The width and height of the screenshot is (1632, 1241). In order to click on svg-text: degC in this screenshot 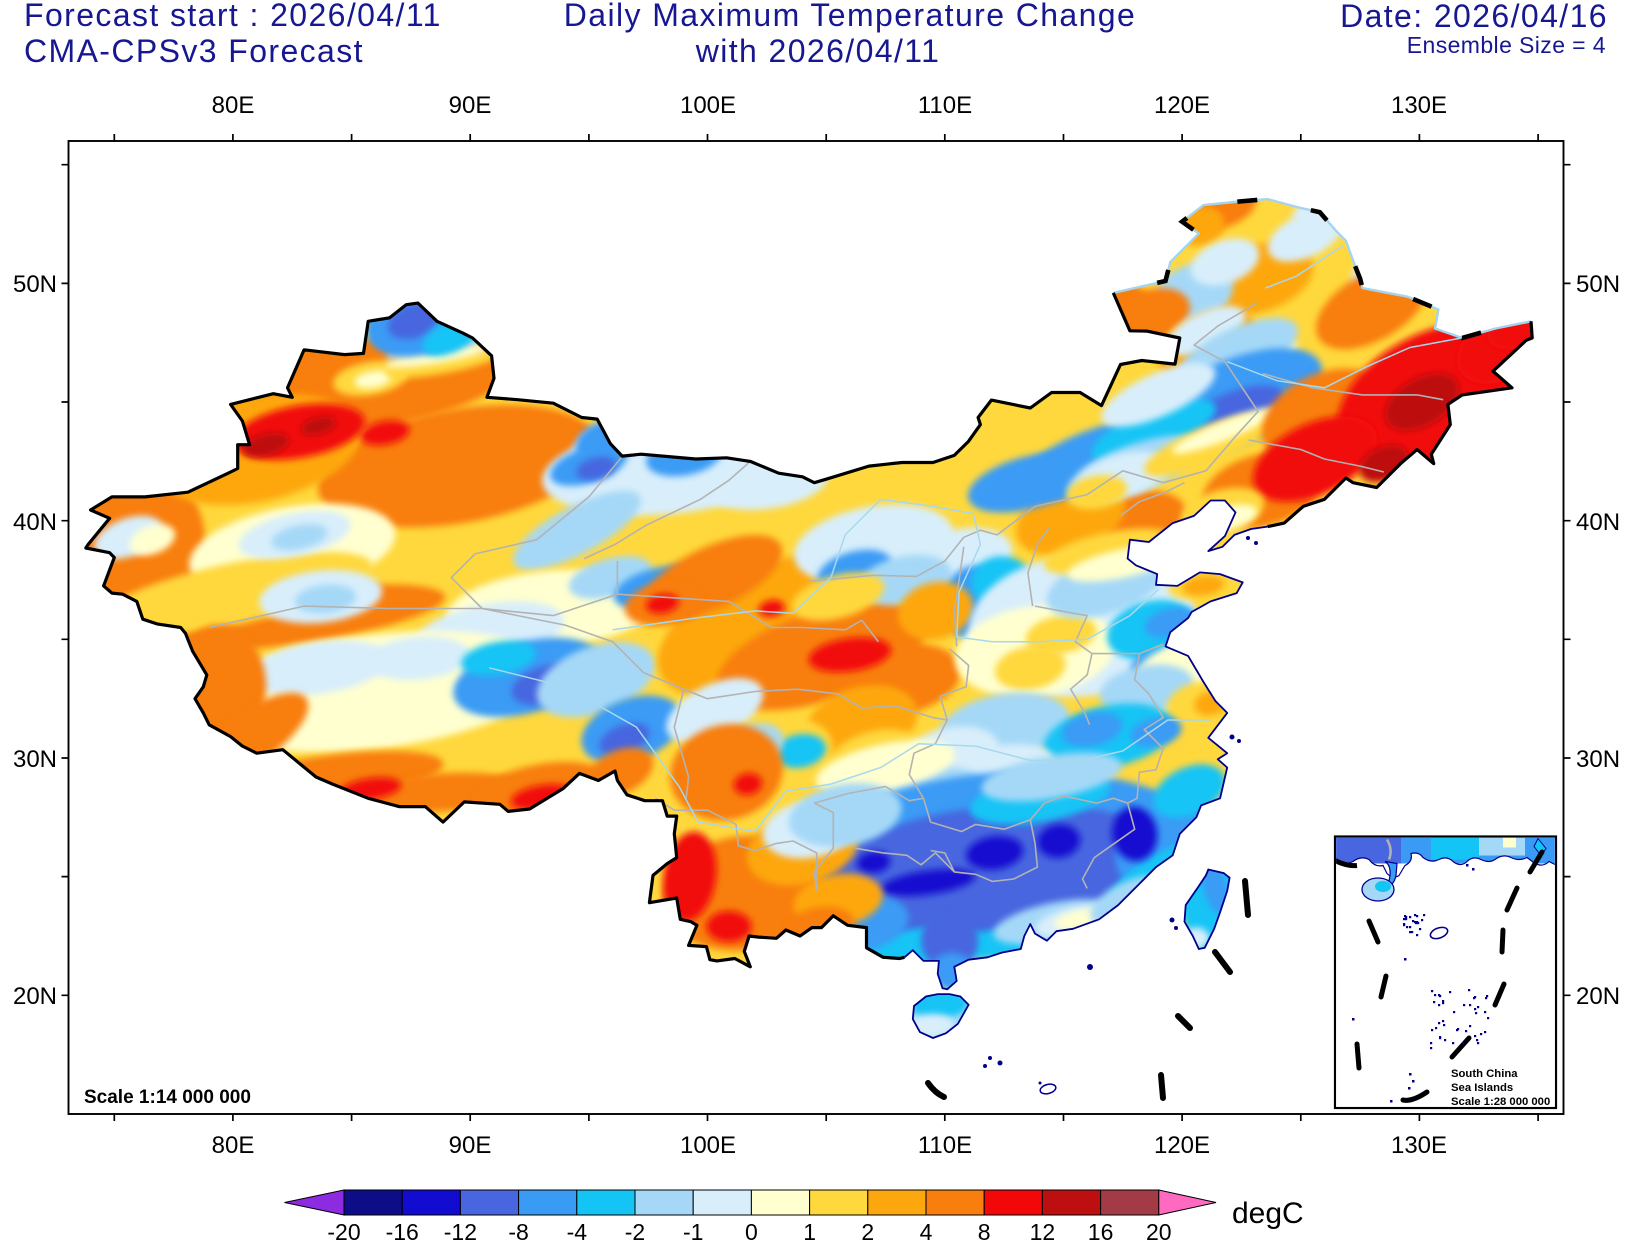, I will do `click(1268, 1213)`.